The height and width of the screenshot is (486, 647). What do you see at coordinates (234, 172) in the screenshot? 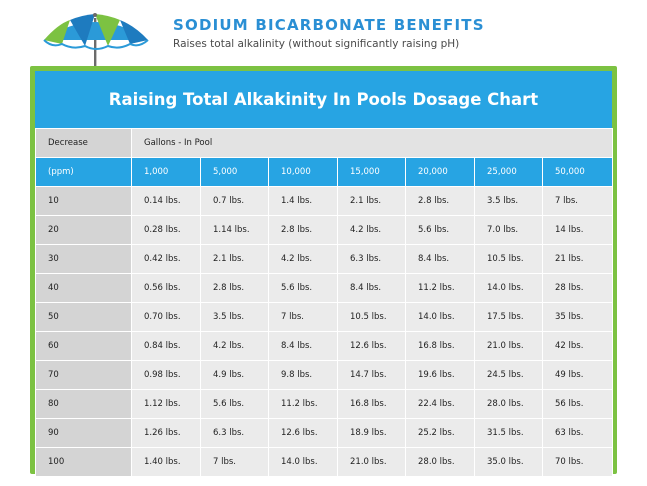
I see `gallons-cell: 5,000` at bounding box center [234, 172].